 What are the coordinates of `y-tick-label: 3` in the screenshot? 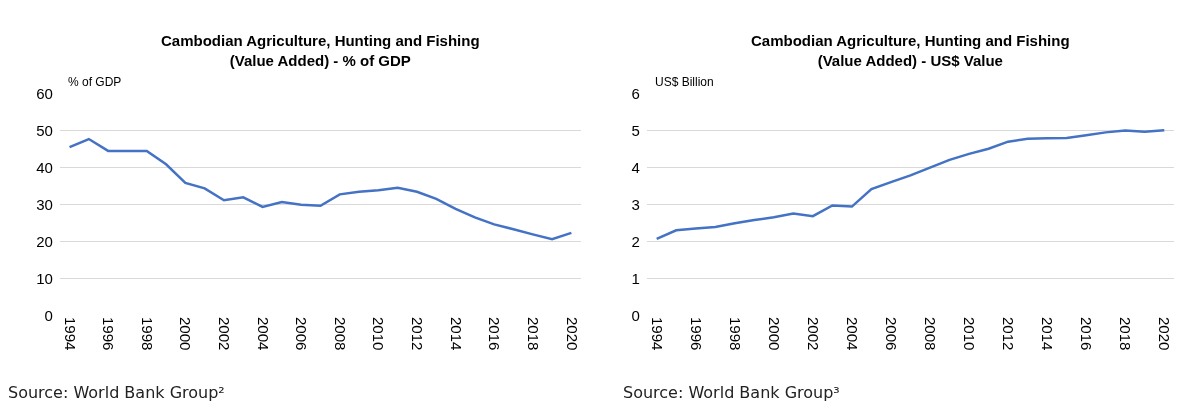 It's located at (635, 204).